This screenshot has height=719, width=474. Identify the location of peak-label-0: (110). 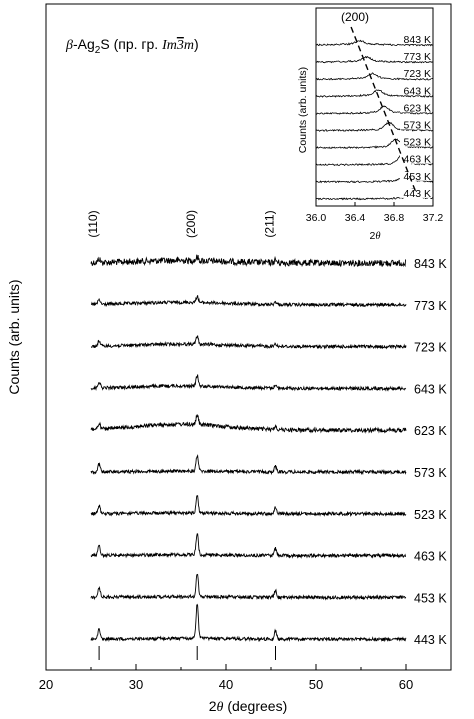
(93, 223).